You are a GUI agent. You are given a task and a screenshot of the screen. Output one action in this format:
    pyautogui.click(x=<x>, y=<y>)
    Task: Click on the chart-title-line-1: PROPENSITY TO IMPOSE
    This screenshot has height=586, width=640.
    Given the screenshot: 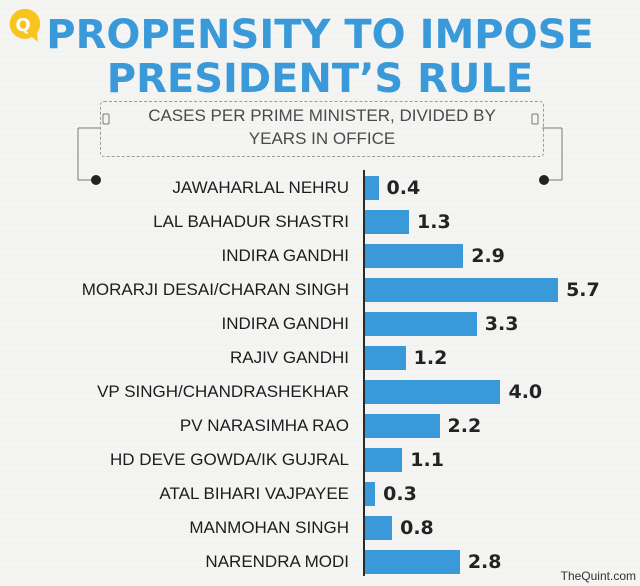 What is the action you would take?
    pyautogui.click(x=320, y=35)
    